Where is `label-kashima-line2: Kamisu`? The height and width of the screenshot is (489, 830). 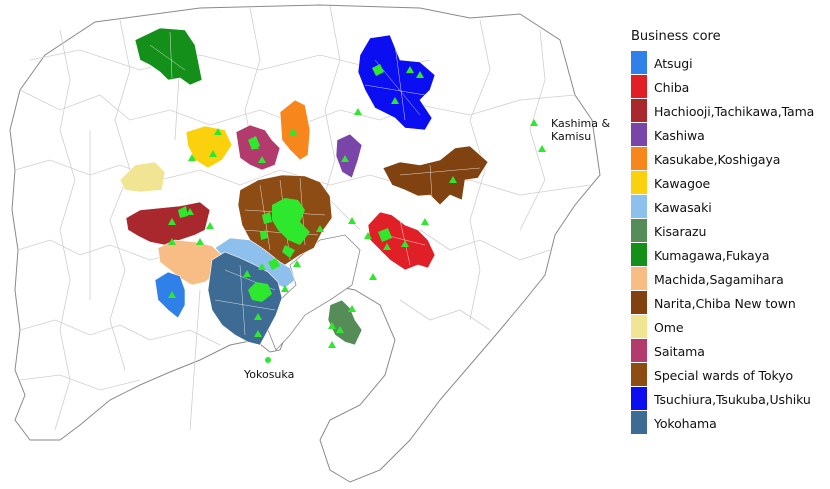 label-kashima-line2: Kamisu is located at coordinates (571, 136).